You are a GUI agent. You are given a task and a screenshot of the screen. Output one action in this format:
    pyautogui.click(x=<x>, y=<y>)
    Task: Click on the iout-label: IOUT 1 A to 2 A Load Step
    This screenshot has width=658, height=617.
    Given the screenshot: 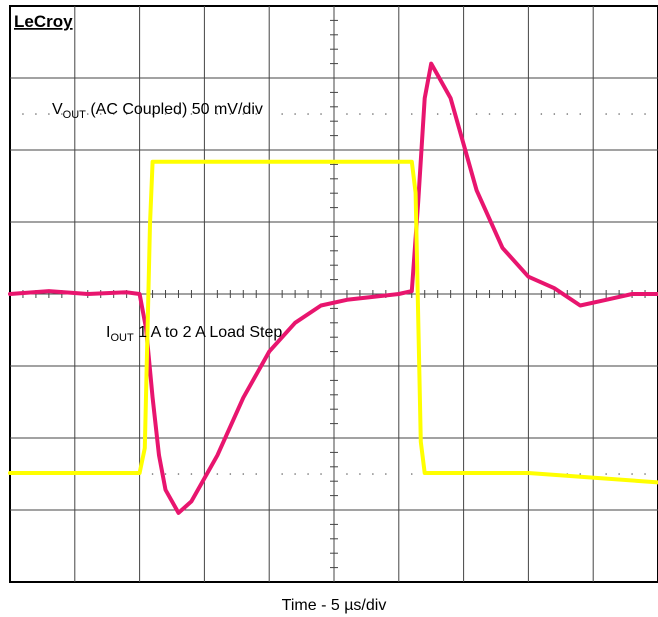 What is the action you would take?
    pyautogui.click(x=194, y=334)
    